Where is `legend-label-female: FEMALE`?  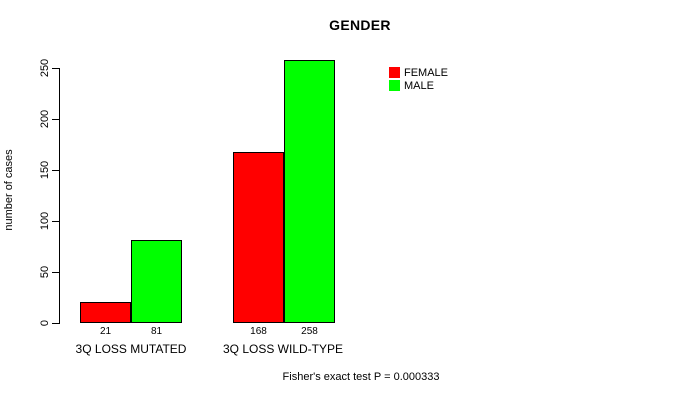
legend-label-female: FEMALE is located at coordinates (426, 72).